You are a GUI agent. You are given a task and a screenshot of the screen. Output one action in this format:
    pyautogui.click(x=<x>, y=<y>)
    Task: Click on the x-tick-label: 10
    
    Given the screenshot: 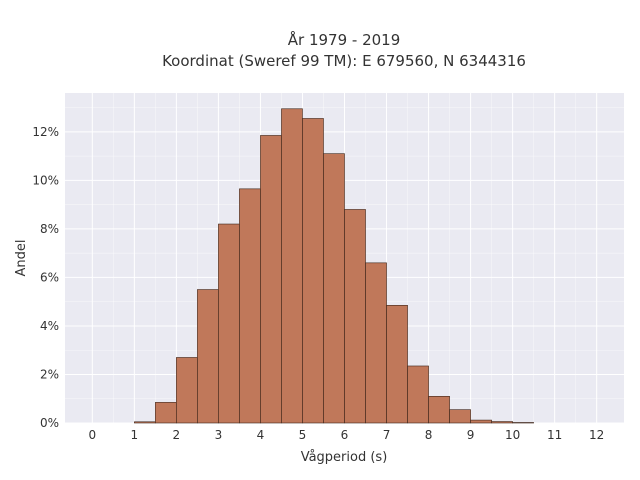 What is the action you would take?
    pyautogui.click(x=512, y=435)
    